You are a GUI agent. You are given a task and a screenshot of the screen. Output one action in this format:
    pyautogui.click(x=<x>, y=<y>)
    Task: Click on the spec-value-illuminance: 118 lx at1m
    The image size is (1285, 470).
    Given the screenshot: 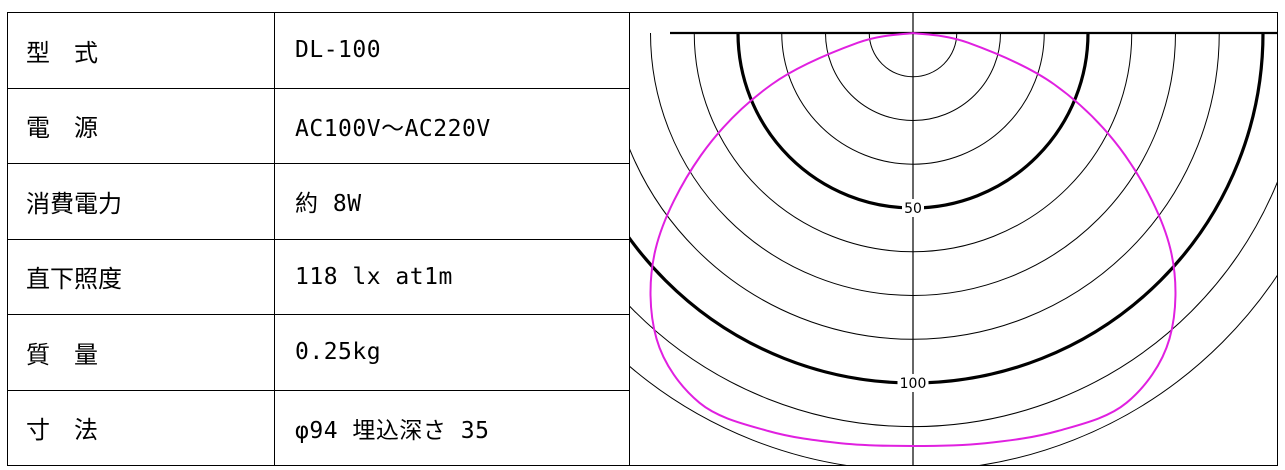 What is the action you would take?
    pyautogui.click(x=452, y=276)
    